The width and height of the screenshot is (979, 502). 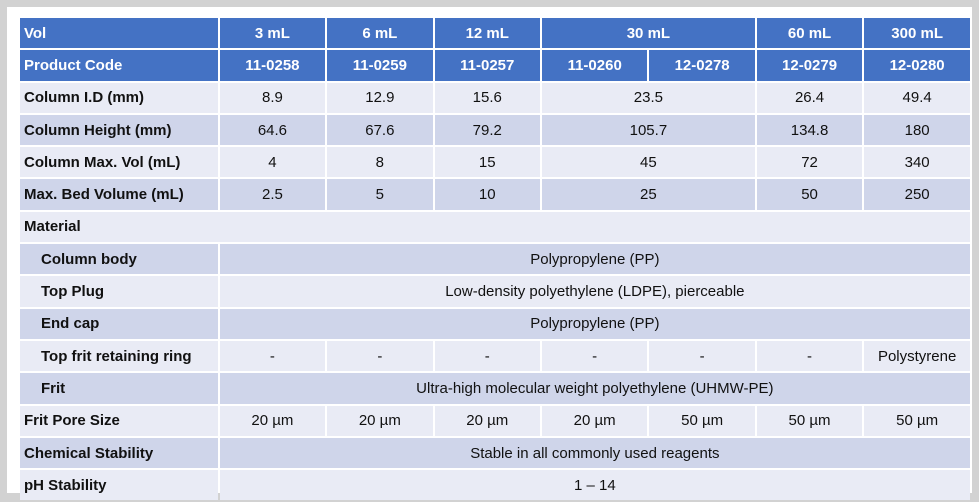 I want to click on table-cell: 1 – 14, so click(x=594, y=485).